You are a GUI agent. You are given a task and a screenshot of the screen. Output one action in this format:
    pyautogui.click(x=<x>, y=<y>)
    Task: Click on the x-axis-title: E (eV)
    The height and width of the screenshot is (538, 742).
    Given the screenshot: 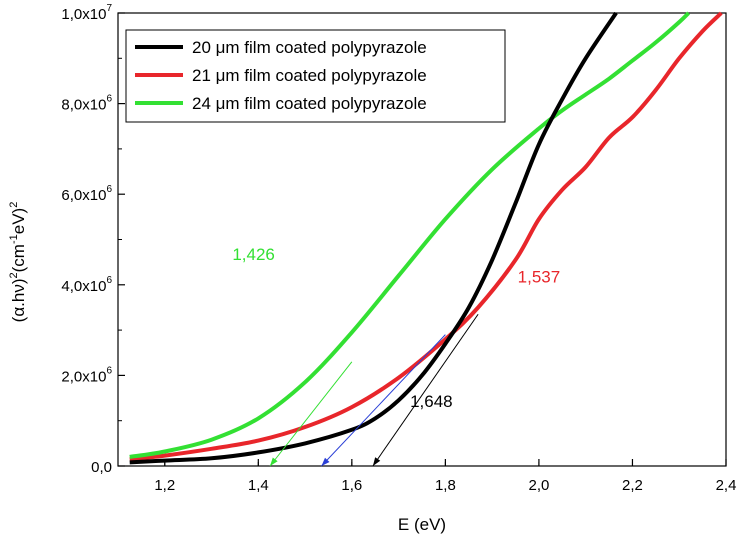 What is the action you would take?
    pyautogui.click(x=422, y=524)
    